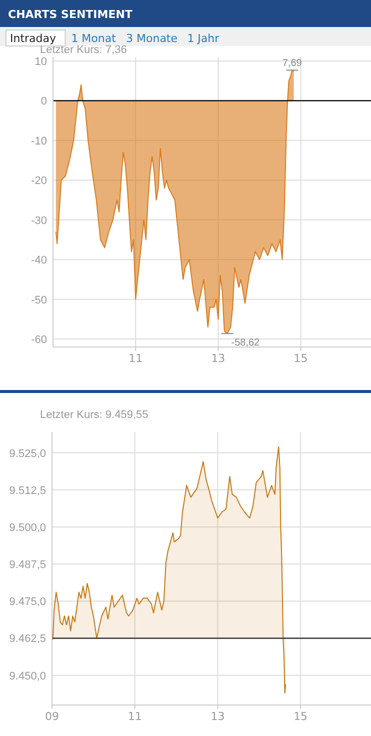  What do you see at coordinates (292, 64) in the screenshot?
I see `annotation: 7,69` at bounding box center [292, 64].